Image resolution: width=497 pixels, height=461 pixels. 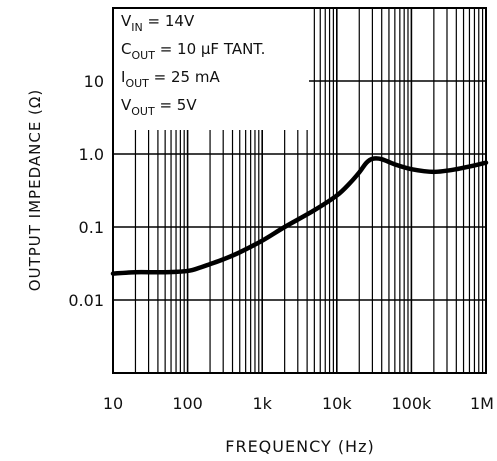 I want to click on condition-line: VIN = 14V, so click(x=158, y=23).